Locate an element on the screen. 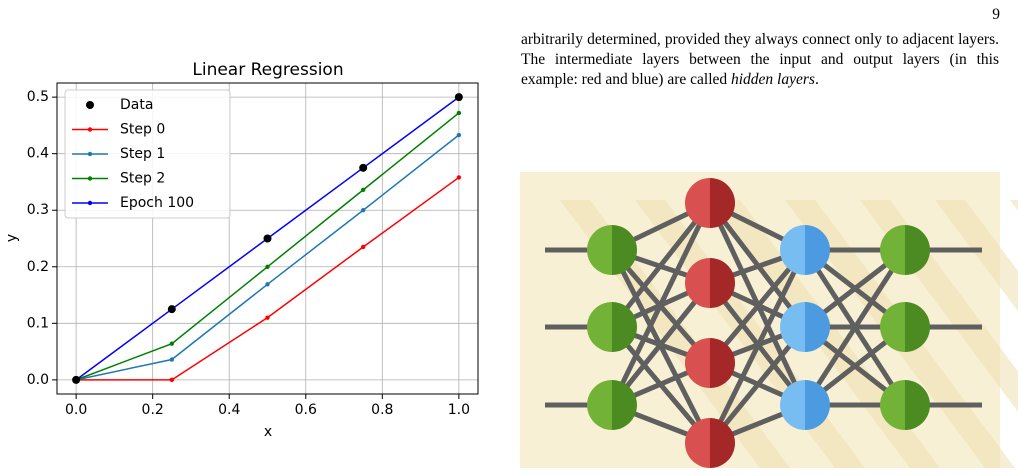 This screenshot has height=476, width=1018. y-axis-label: y is located at coordinates (12, 238).